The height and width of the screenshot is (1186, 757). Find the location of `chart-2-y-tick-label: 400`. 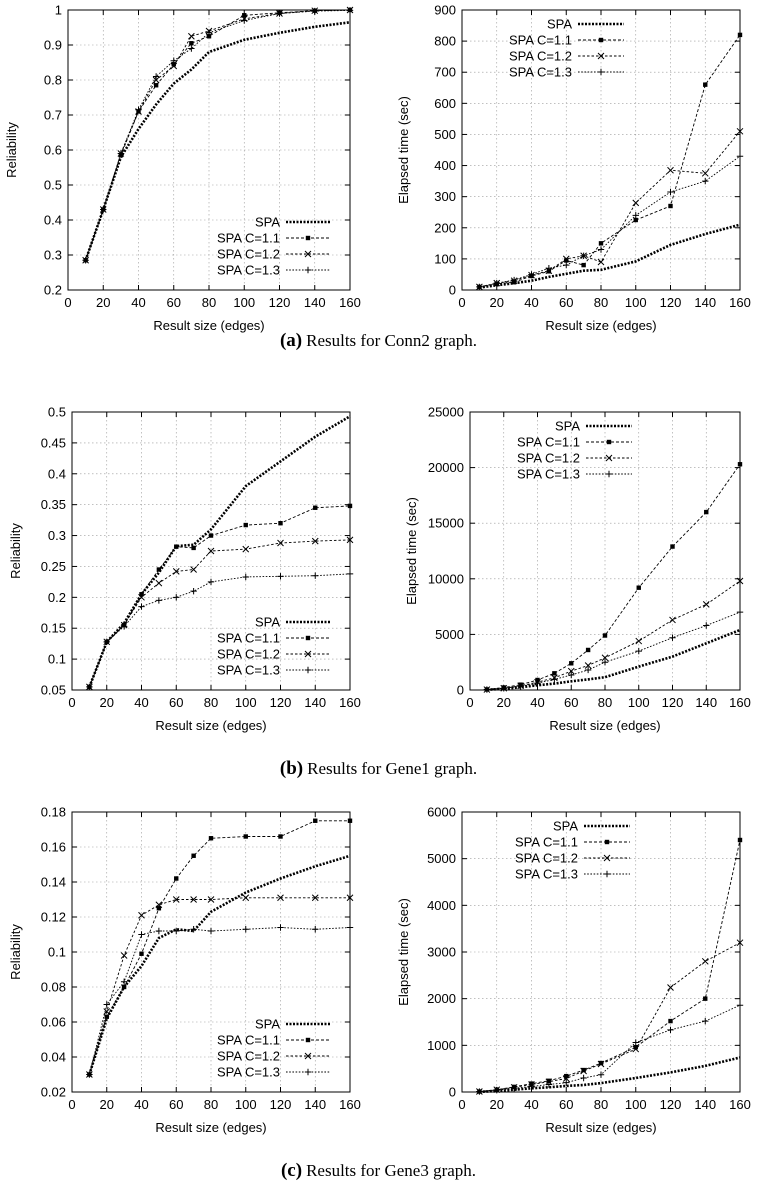

chart-2-y-tick-label: 400 is located at coordinates (445, 165).